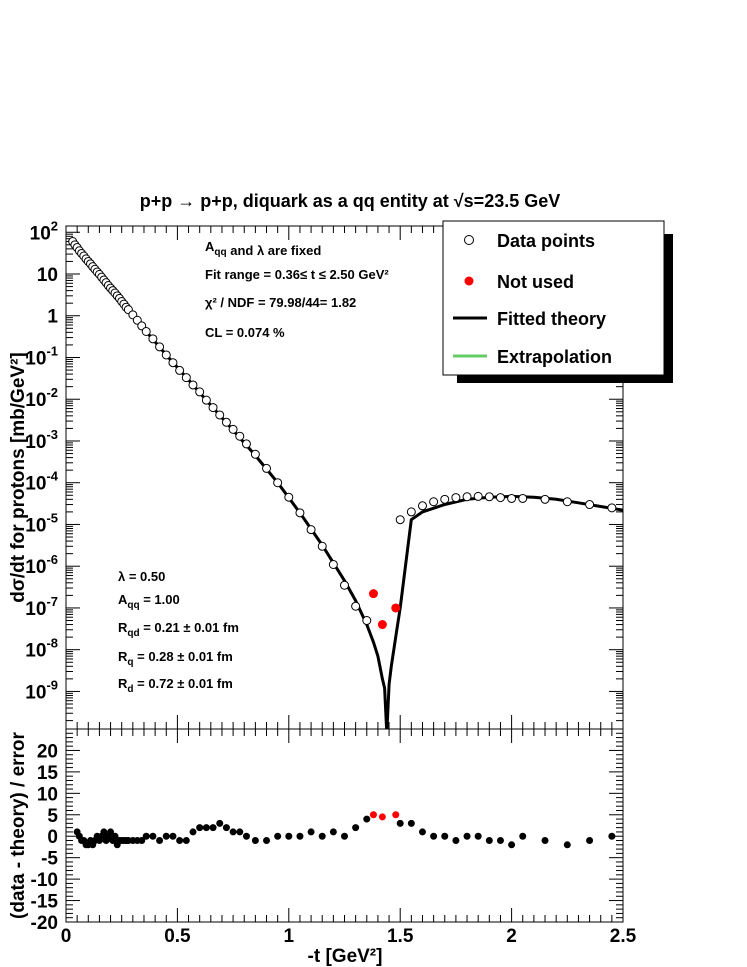 The width and height of the screenshot is (747, 967). I want to click on fit-annotation: Aqq and λ are fixed, so click(263, 248).